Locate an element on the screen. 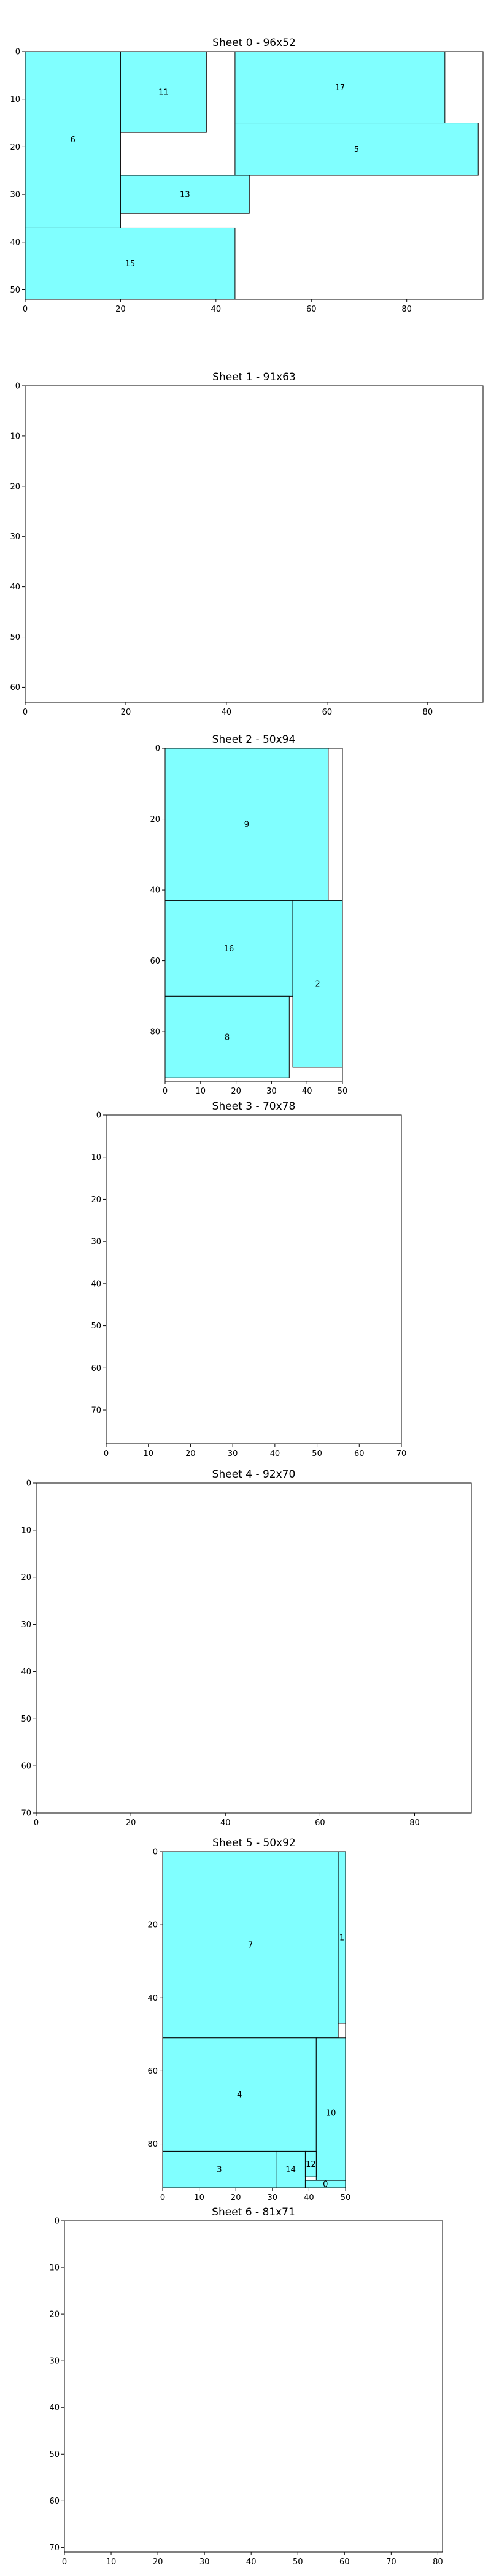 This screenshot has width=491, height=2576. piece-label: 12 is located at coordinates (311, 2164).